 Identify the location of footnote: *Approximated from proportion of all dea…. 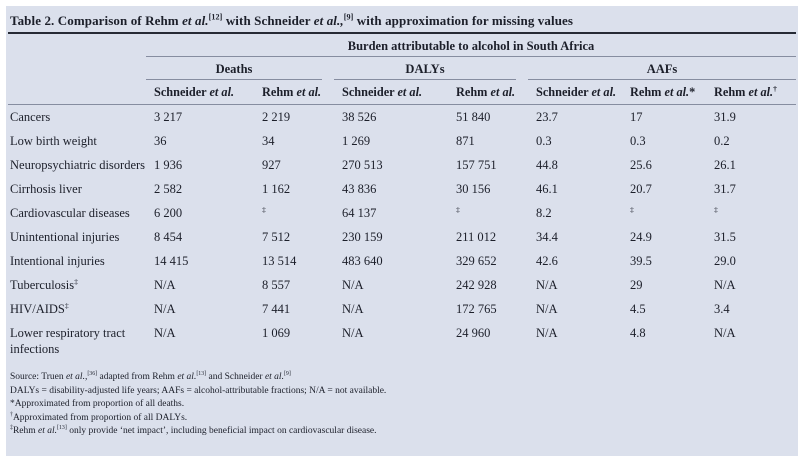
(97, 404).